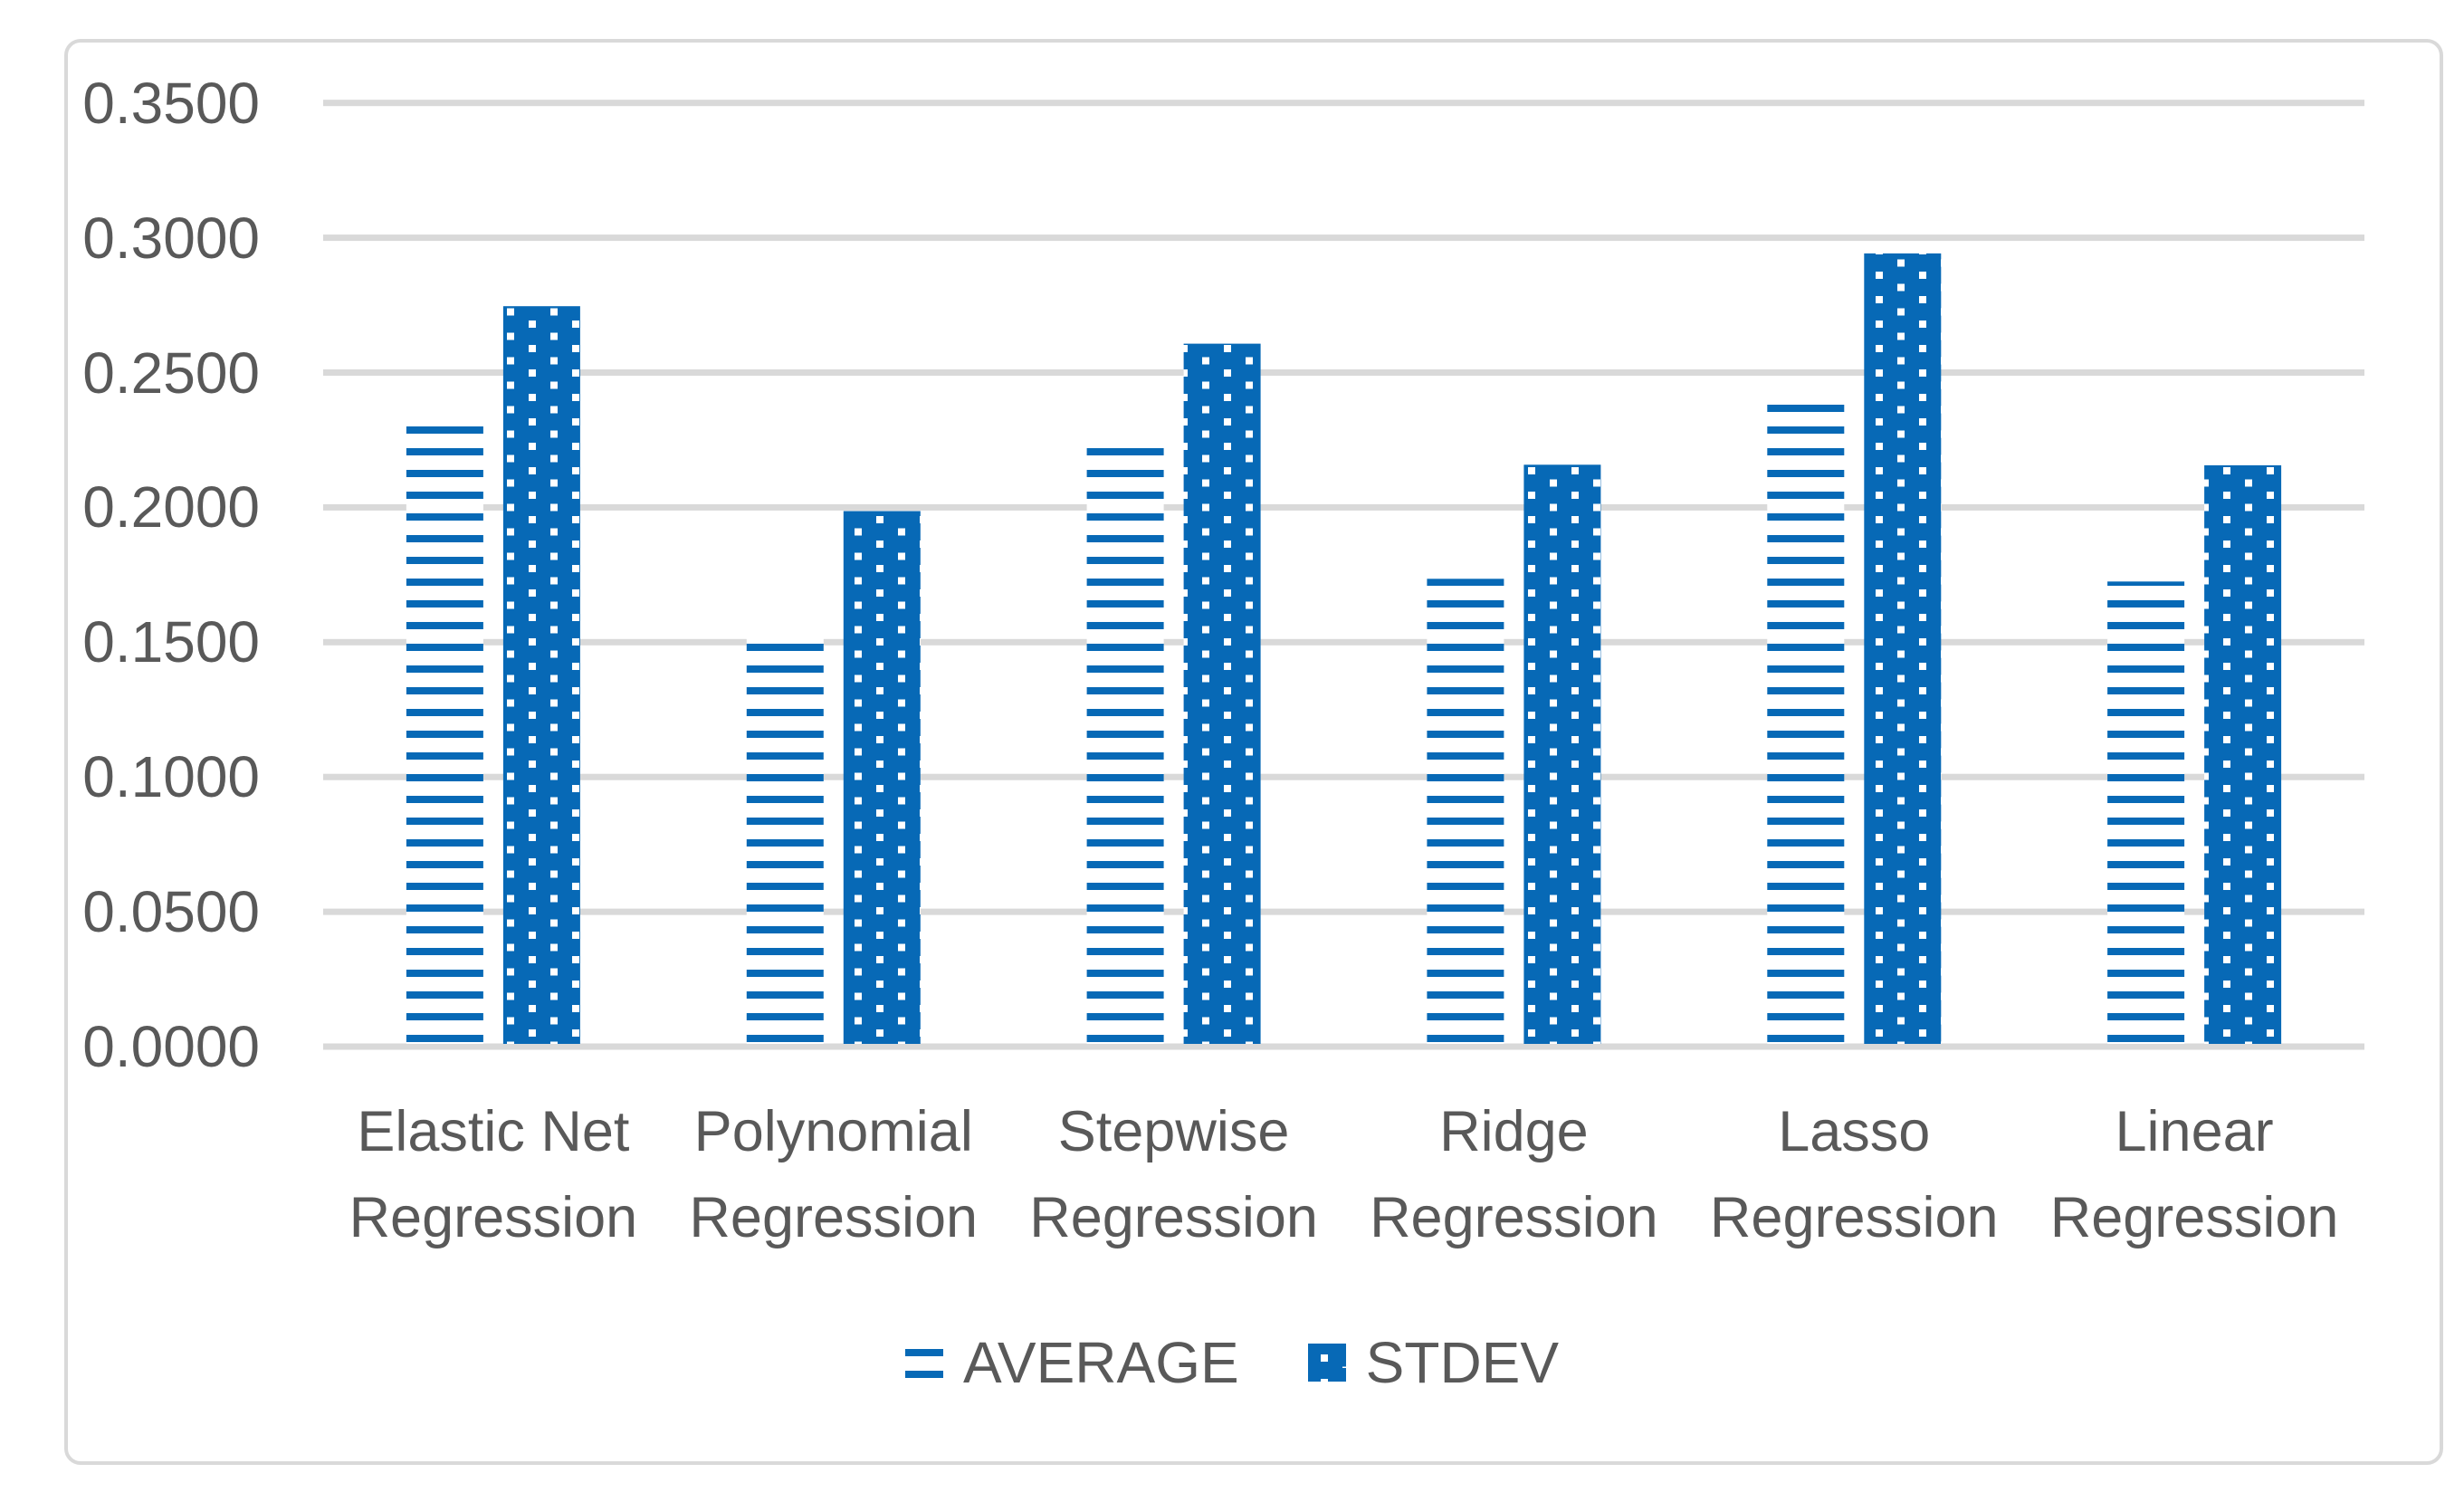 This screenshot has width=2464, height=1502. I want to click on x-axis-category-label-line: Linear, so click(2194, 1131).